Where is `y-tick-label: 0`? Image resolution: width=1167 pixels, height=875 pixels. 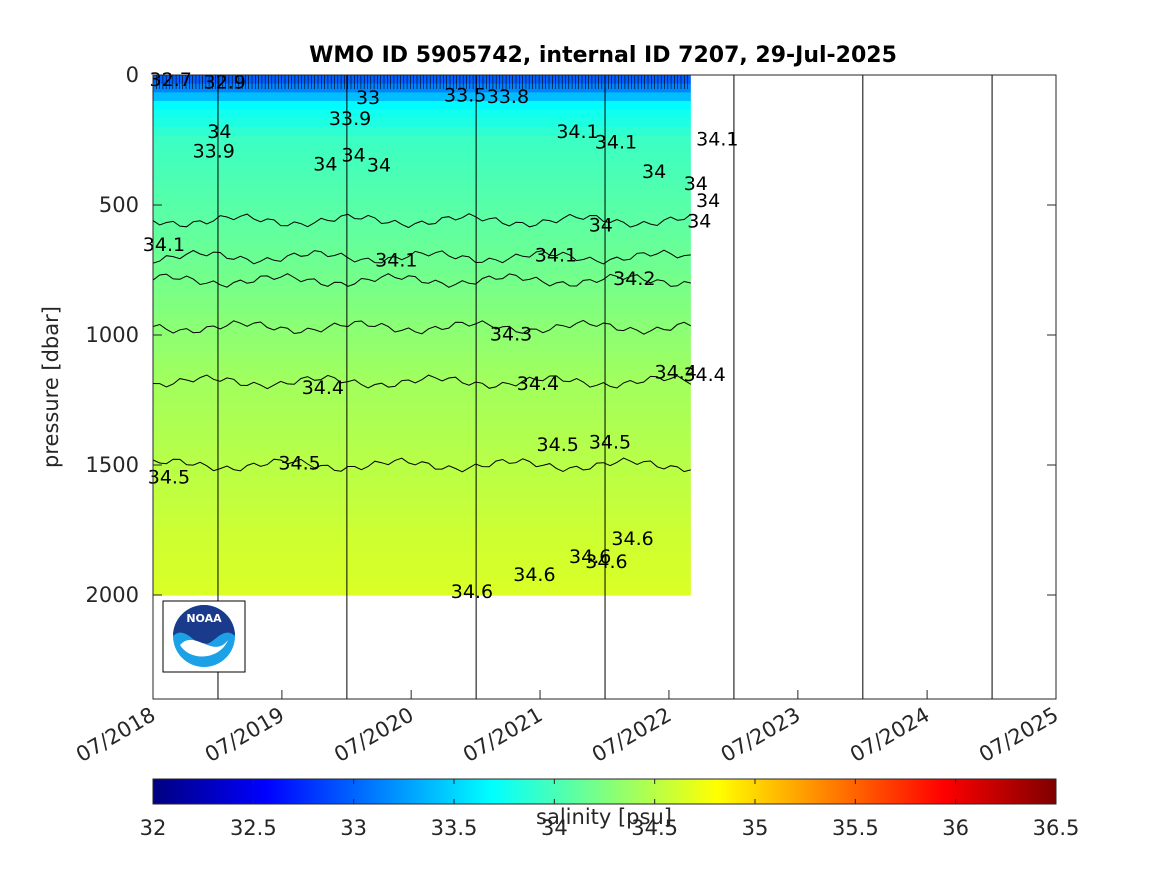 y-tick-label: 0 is located at coordinates (132, 75).